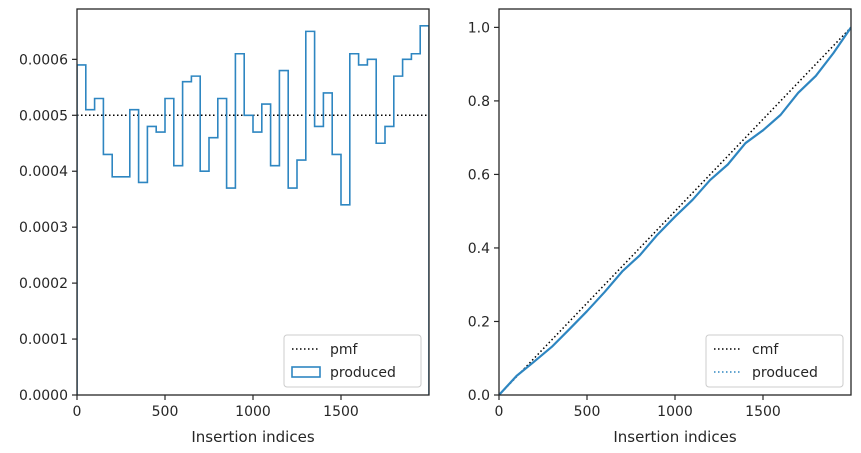 The width and height of the screenshot is (861, 453). Describe the element at coordinates (765, 350) in the screenshot. I see `legend-label-cmf: cmf` at that location.